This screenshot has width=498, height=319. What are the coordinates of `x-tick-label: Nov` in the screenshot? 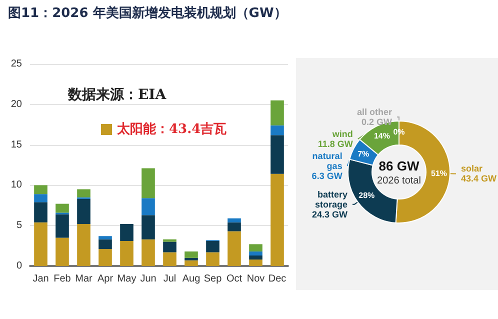 It's located at (255, 279).